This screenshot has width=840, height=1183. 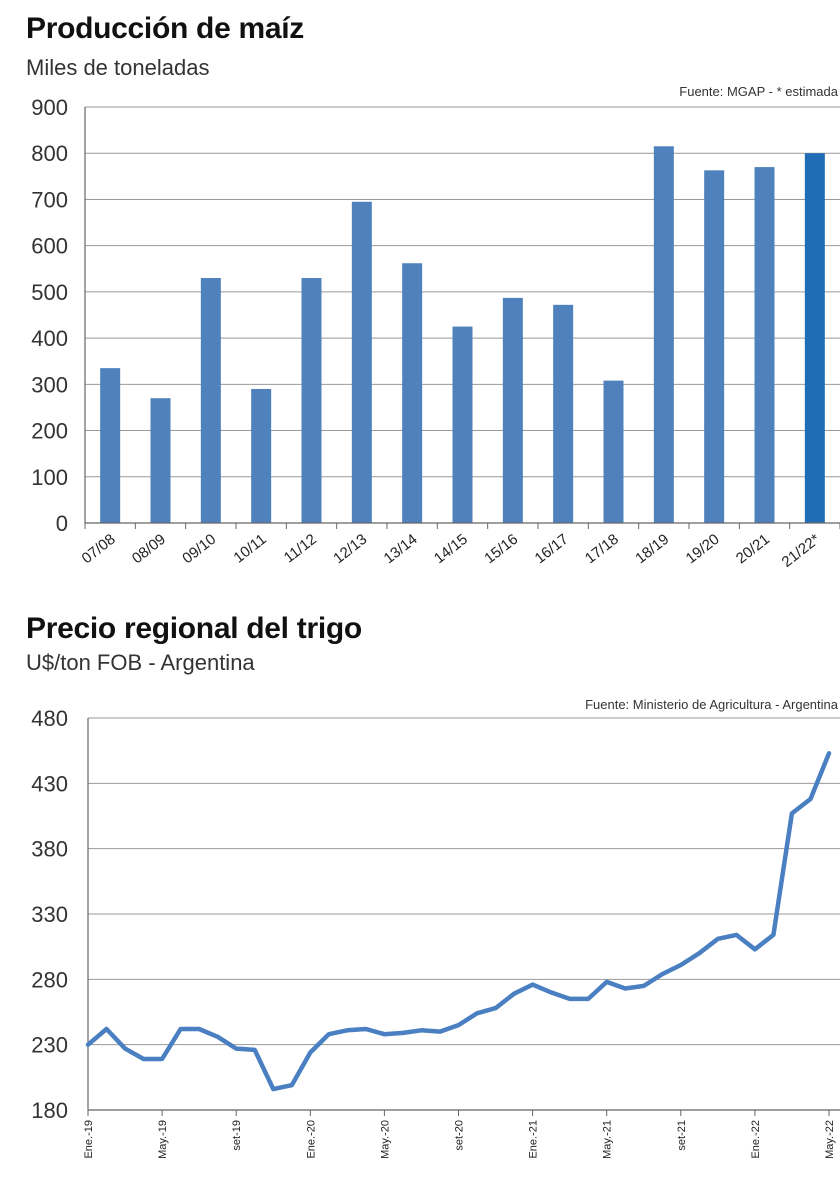 What do you see at coordinates (361, 362) in the screenshot?
I see `bar-12/13` at bounding box center [361, 362].